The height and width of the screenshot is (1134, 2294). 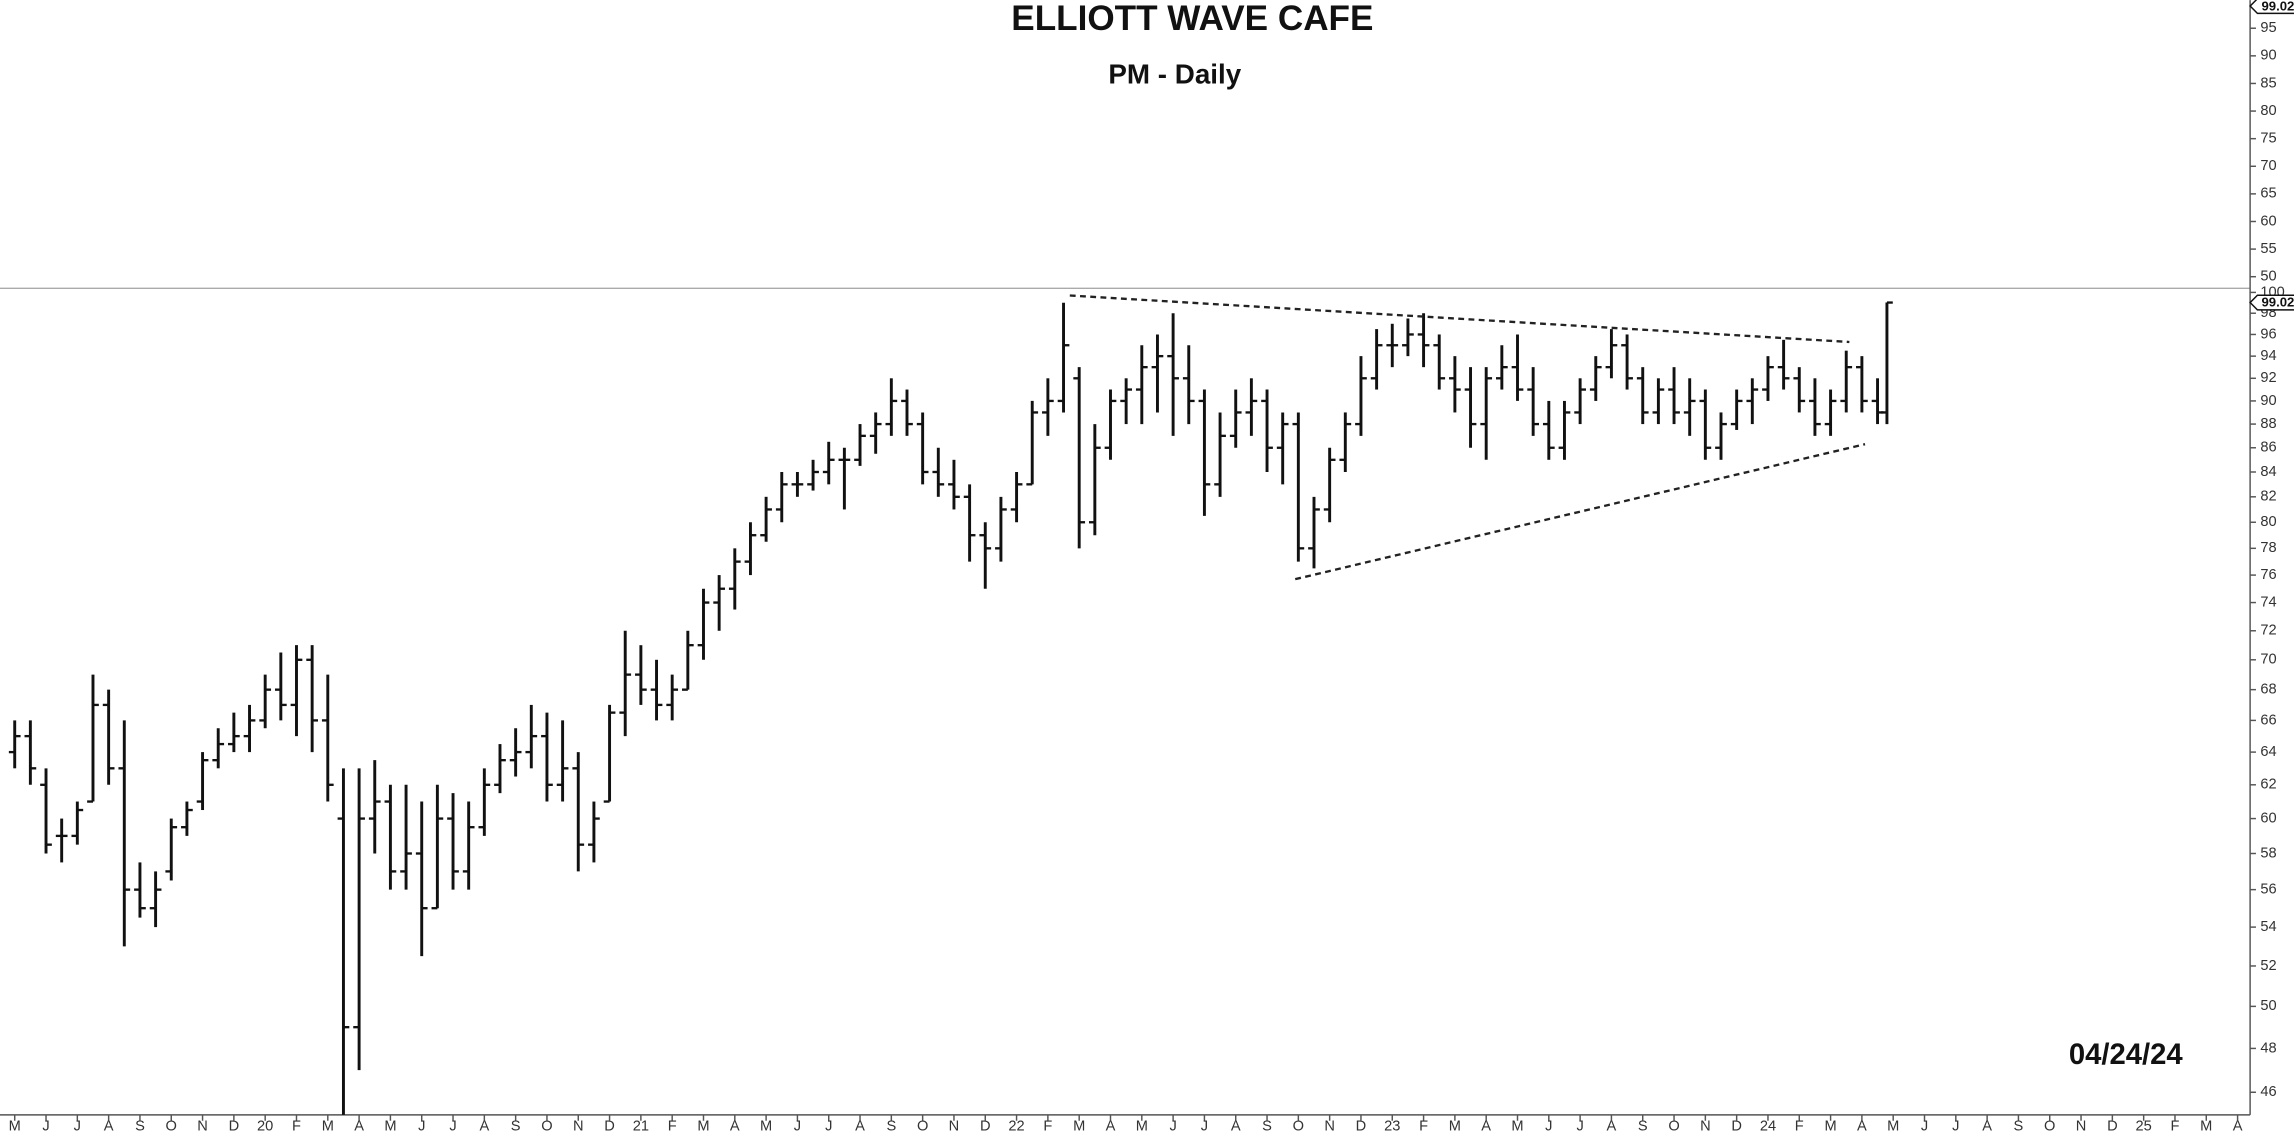 I want to click on y-tick-label: 54, so click(x=2268, y=927).